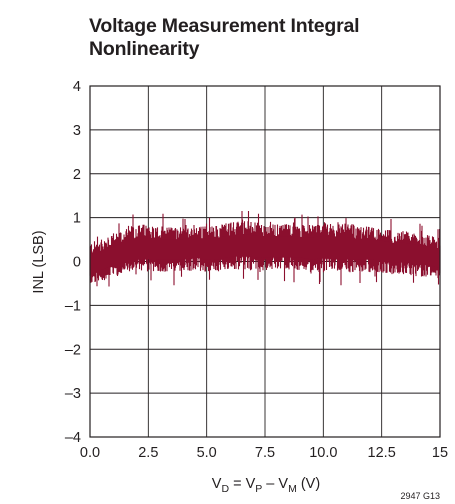  I want to click on x-tick-label: 2.5, so click(148, 453).